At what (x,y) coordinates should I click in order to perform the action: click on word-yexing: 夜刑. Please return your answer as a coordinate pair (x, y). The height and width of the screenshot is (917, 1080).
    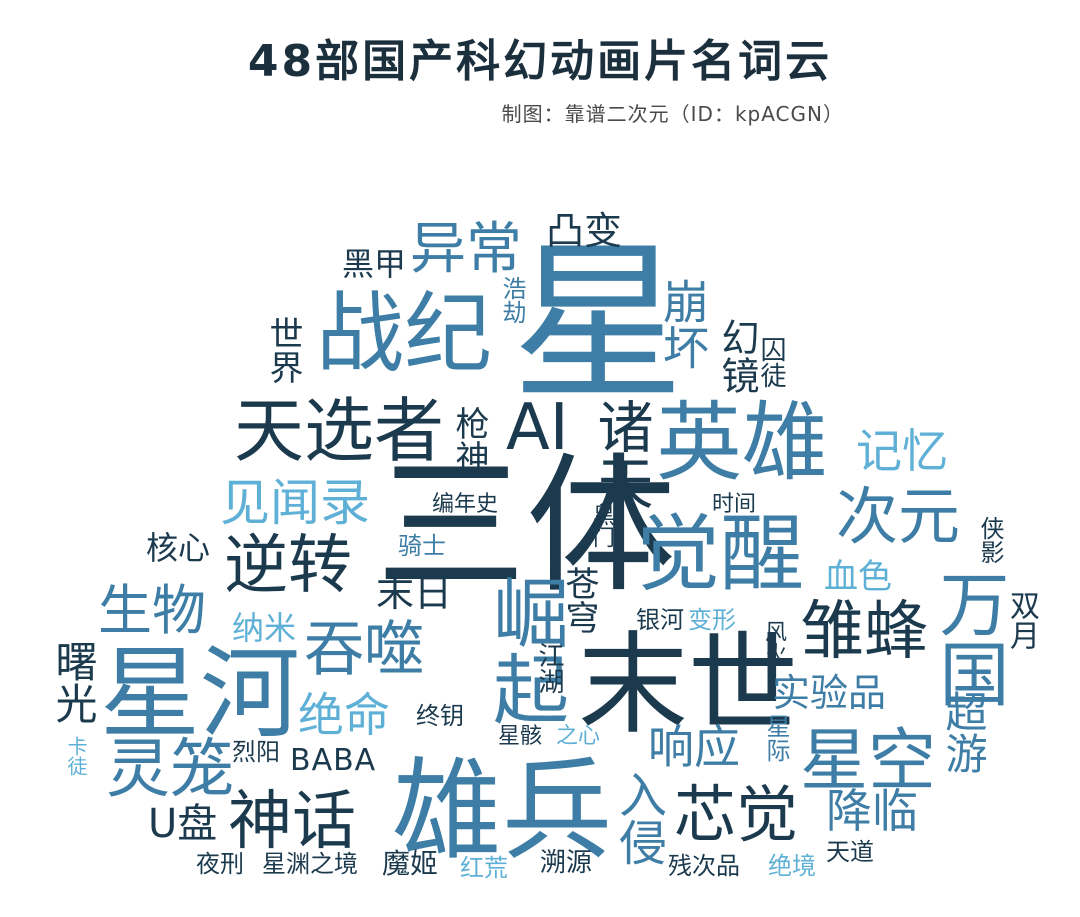
    Looking at the image, I should click on (220, 864).